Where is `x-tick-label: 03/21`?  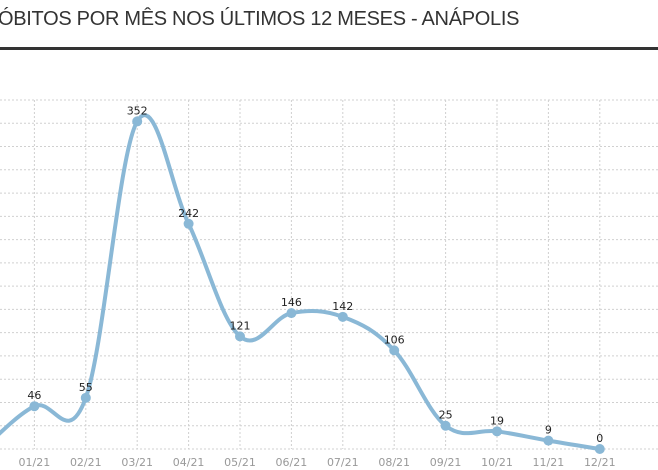
x-tick-label: 03/21 is located at coordinates (137, 462).